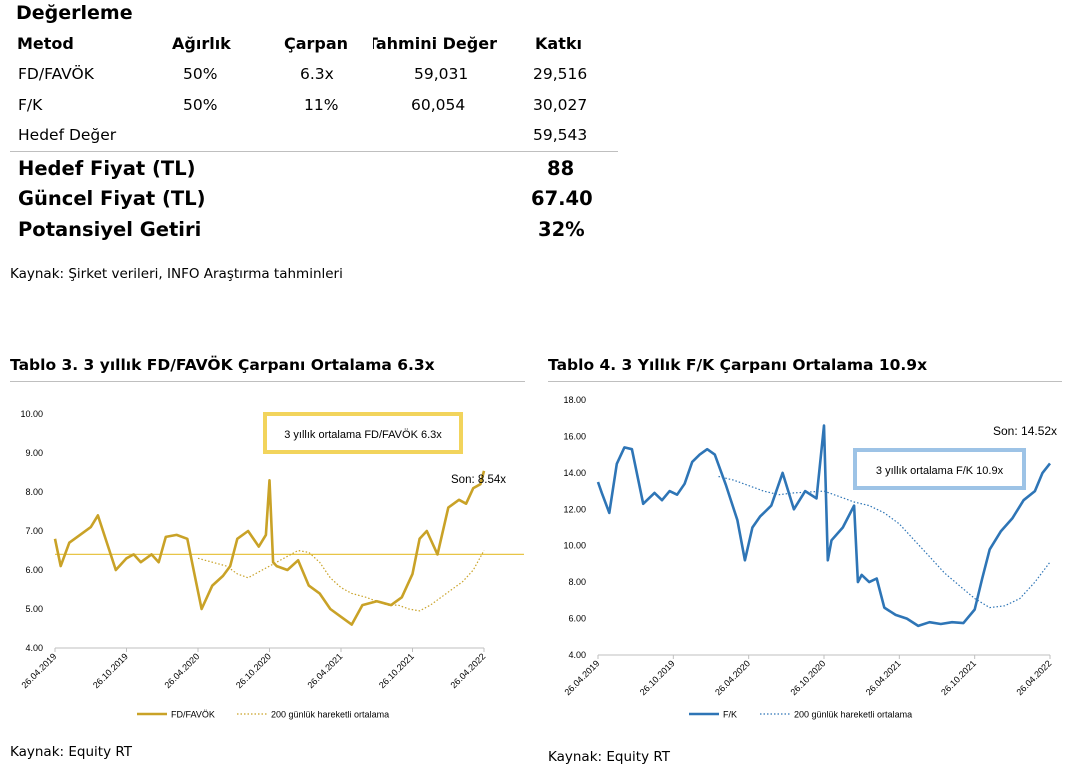 The height and width of the screenshot is (773, 1073). I want to click on right-x-tick-label: 26.10.2021, so click(958, 677).